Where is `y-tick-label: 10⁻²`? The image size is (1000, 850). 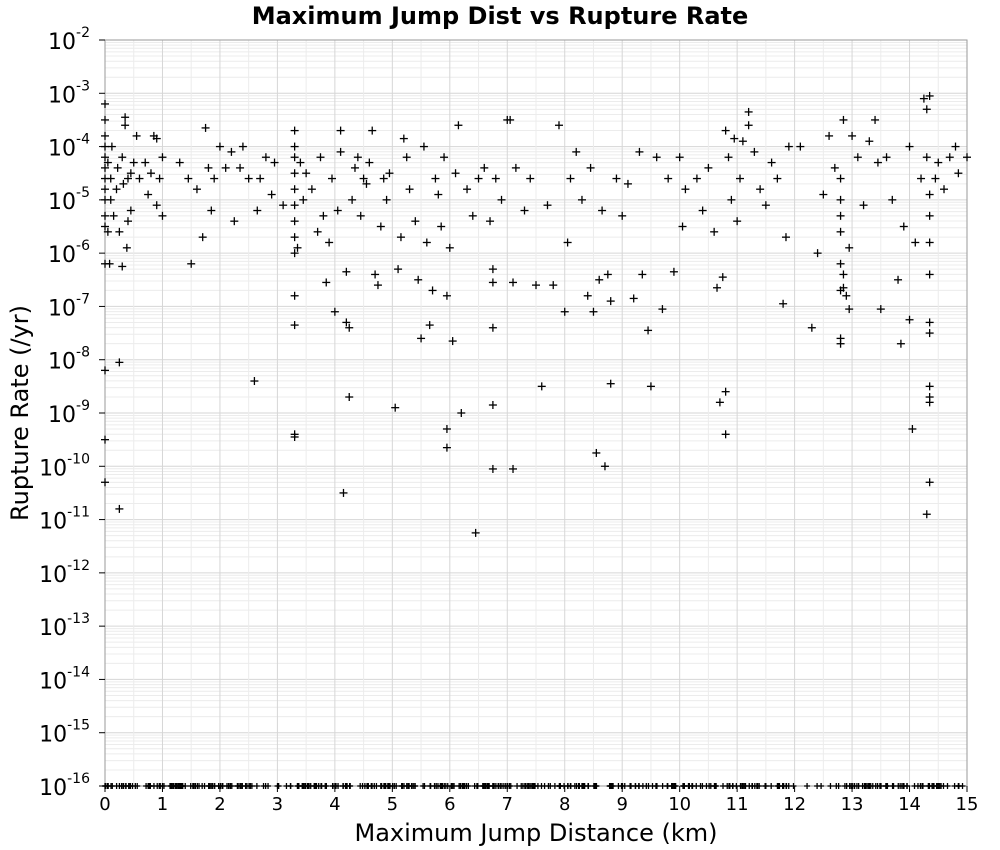
y-tick-label: 10⁻² is located at coordinates (69, 40).